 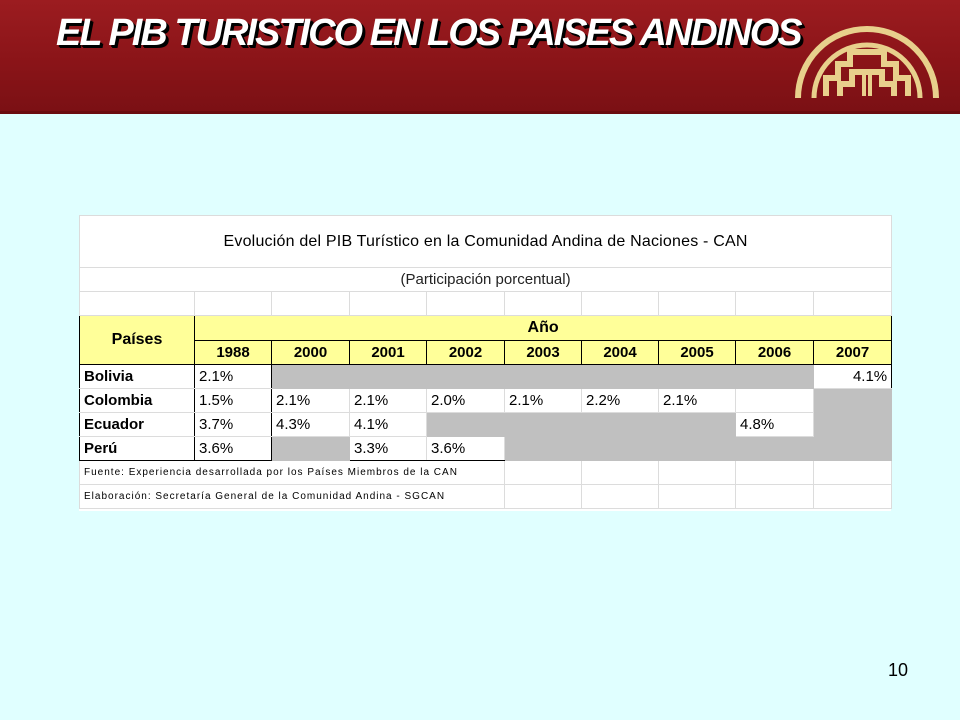 I want to click on year-header: 2003, so click(x=543, y=352).